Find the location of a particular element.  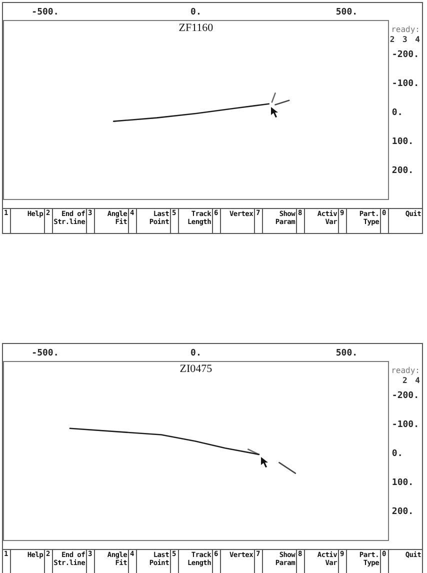

text: 2 4 is located at coordinates (411, 381).